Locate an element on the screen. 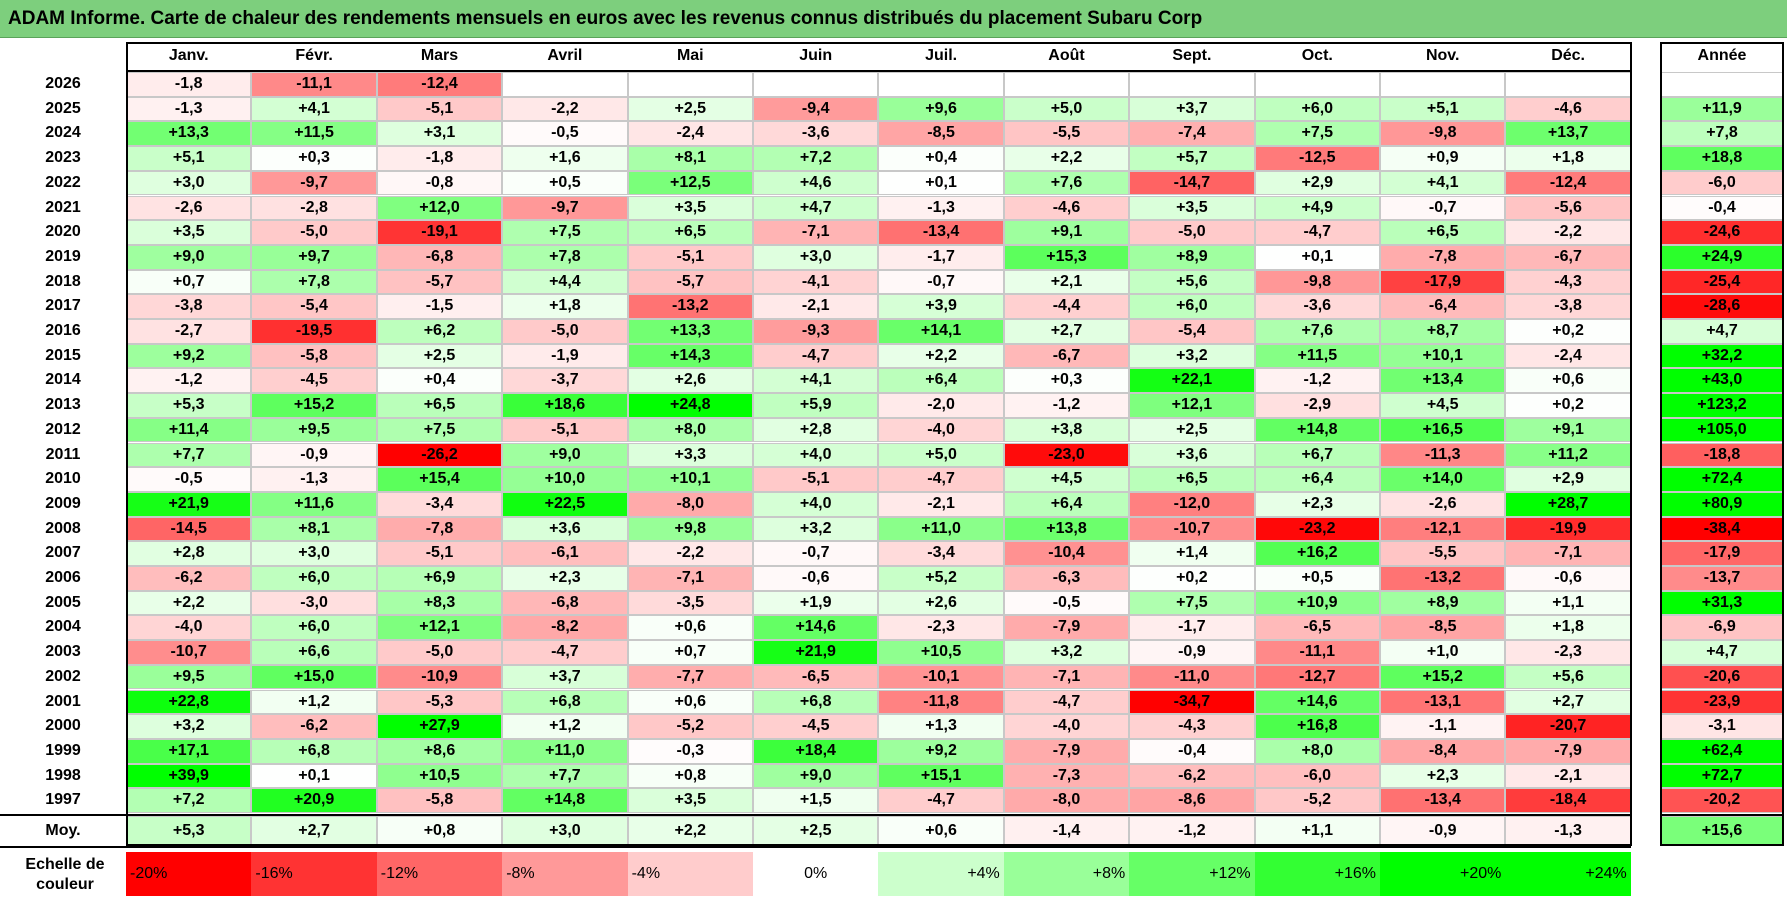 This screenshot has width=1787, height=912. year-label: 2010 is located at coordinates (63, 479).